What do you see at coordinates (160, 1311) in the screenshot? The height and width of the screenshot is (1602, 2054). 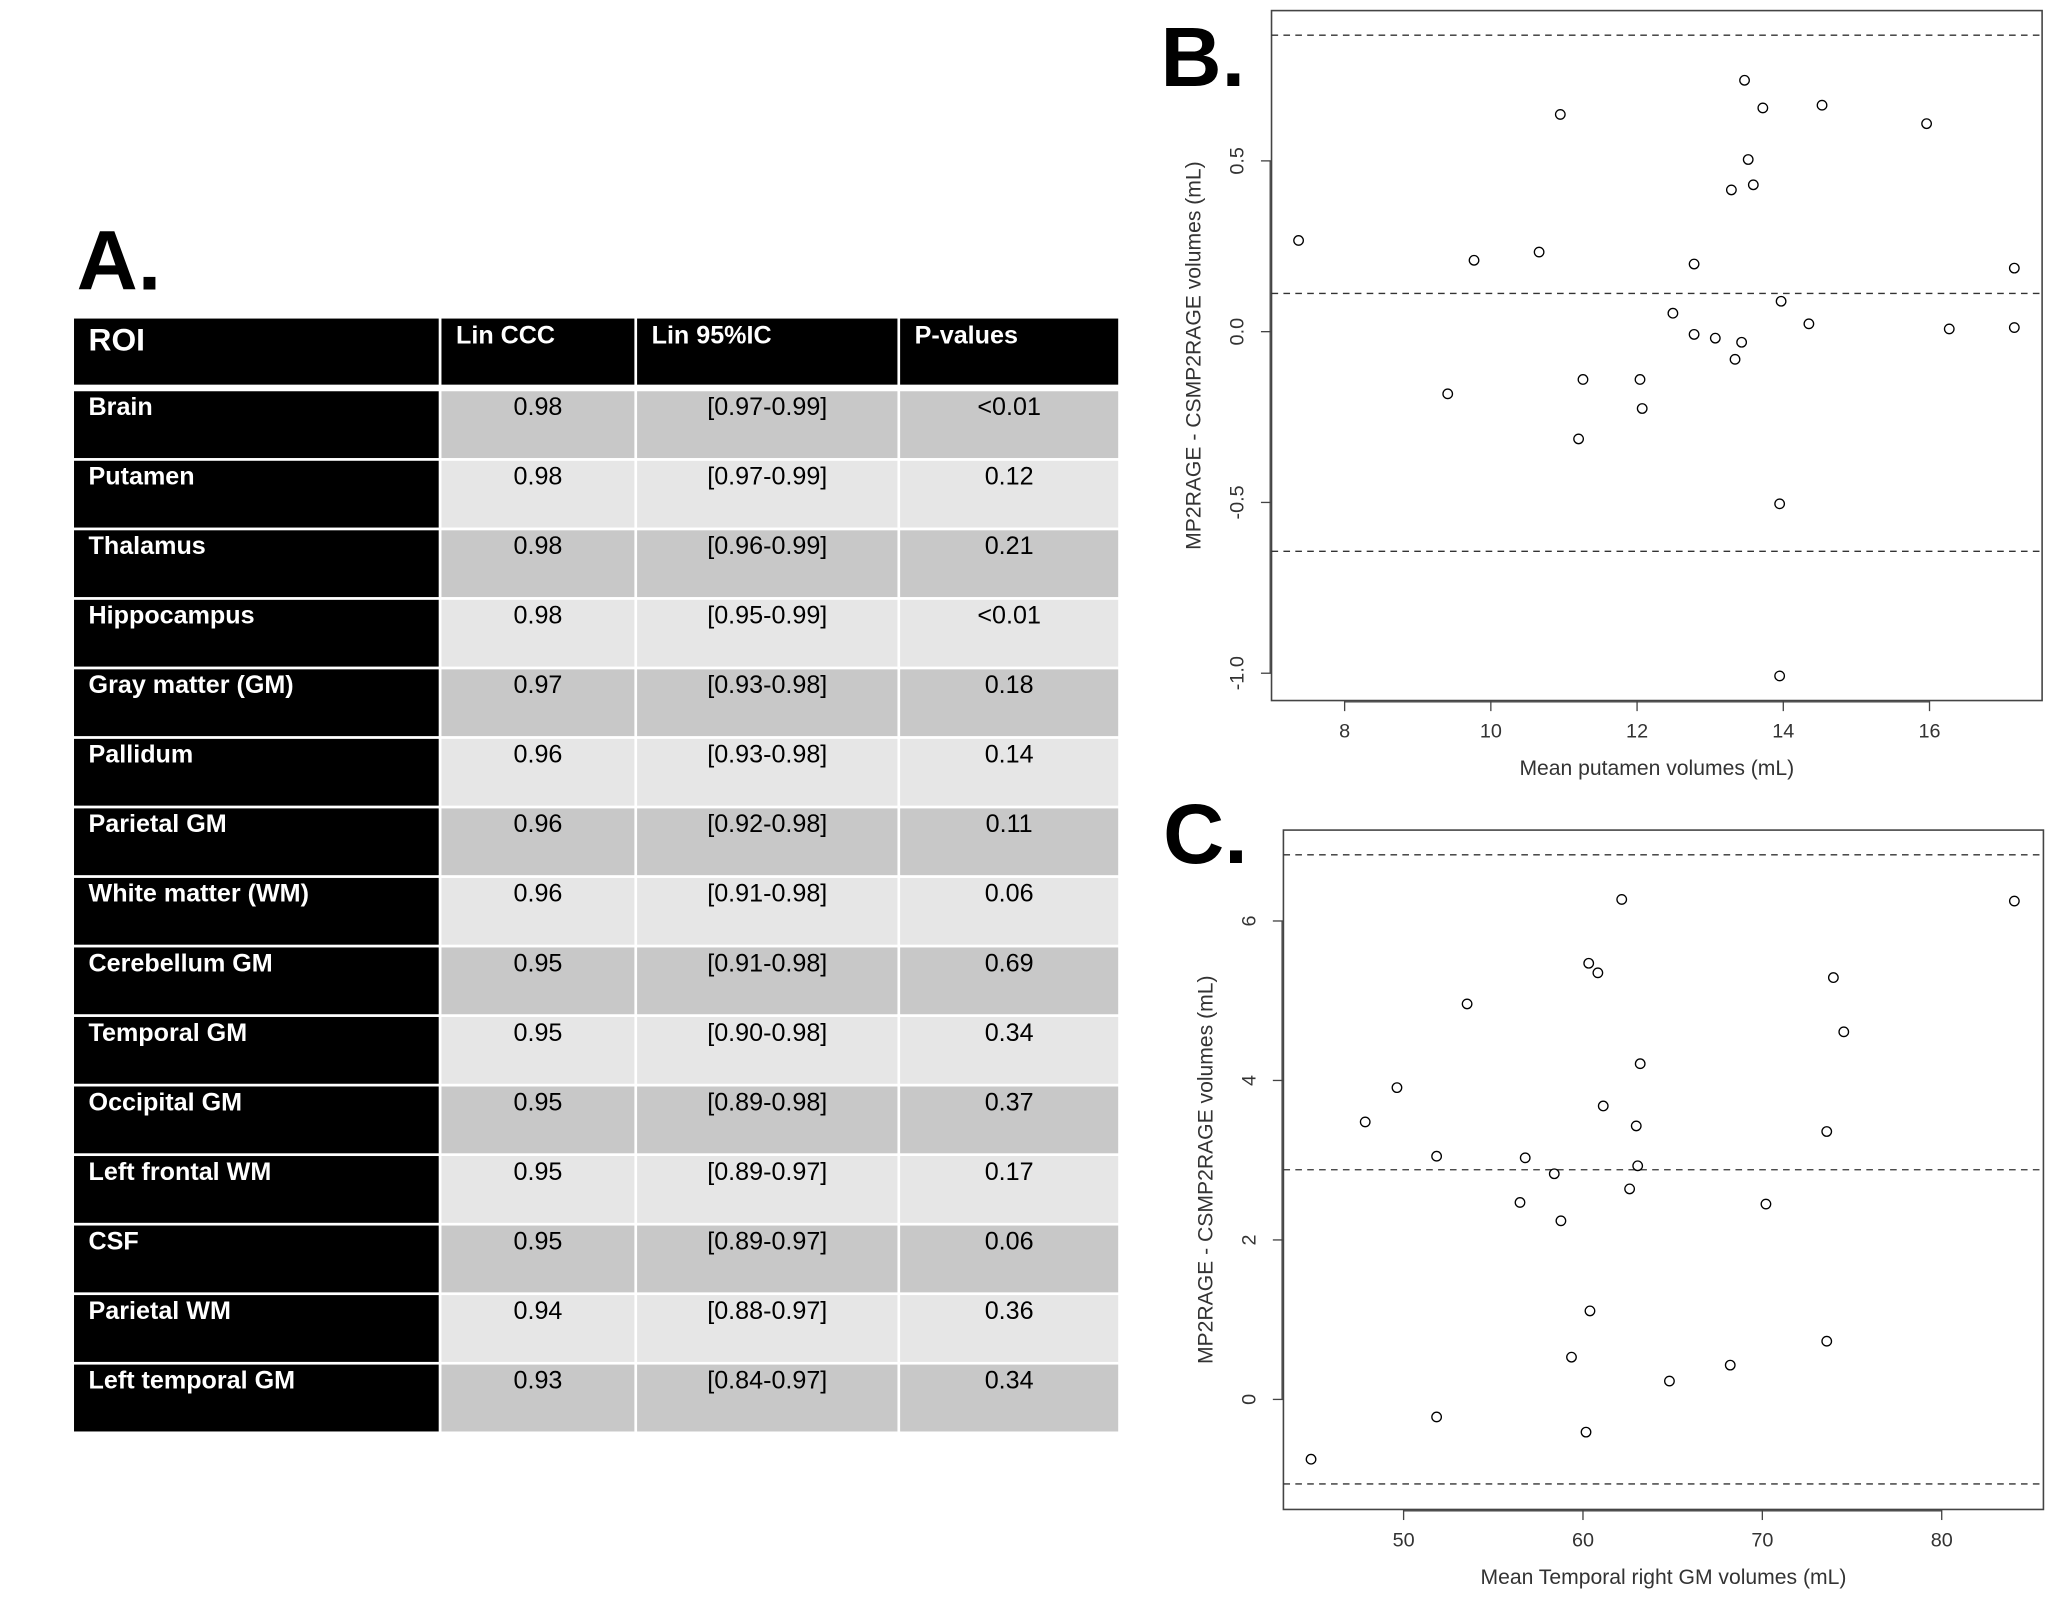 I see `roi-text: Parietal WM` at bounding box center [160, 1311].